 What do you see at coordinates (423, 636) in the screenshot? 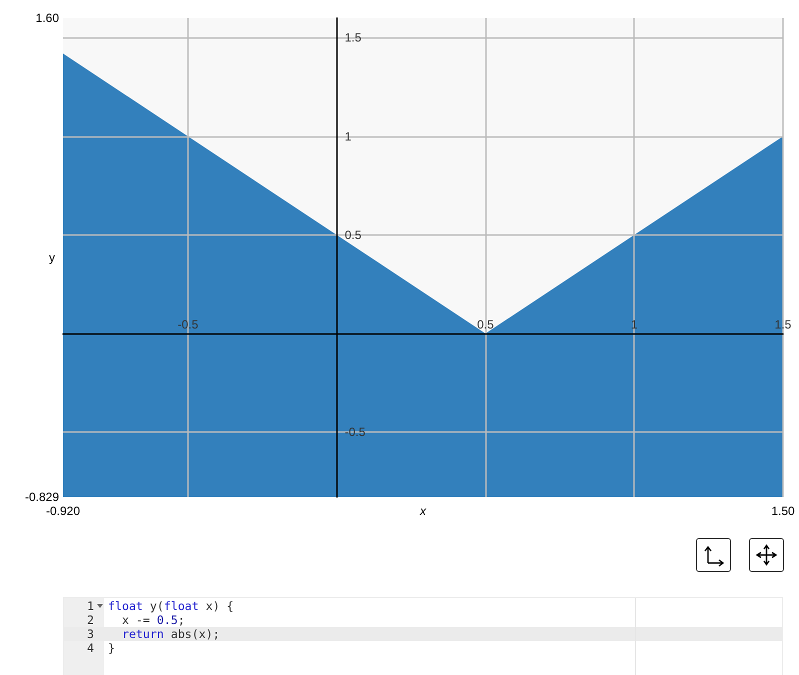
I see `code-editor: 1 float y(float x) { 2 x -= 0.5; 3 return abs(x); 4 }` at bounding box center [423, 636].